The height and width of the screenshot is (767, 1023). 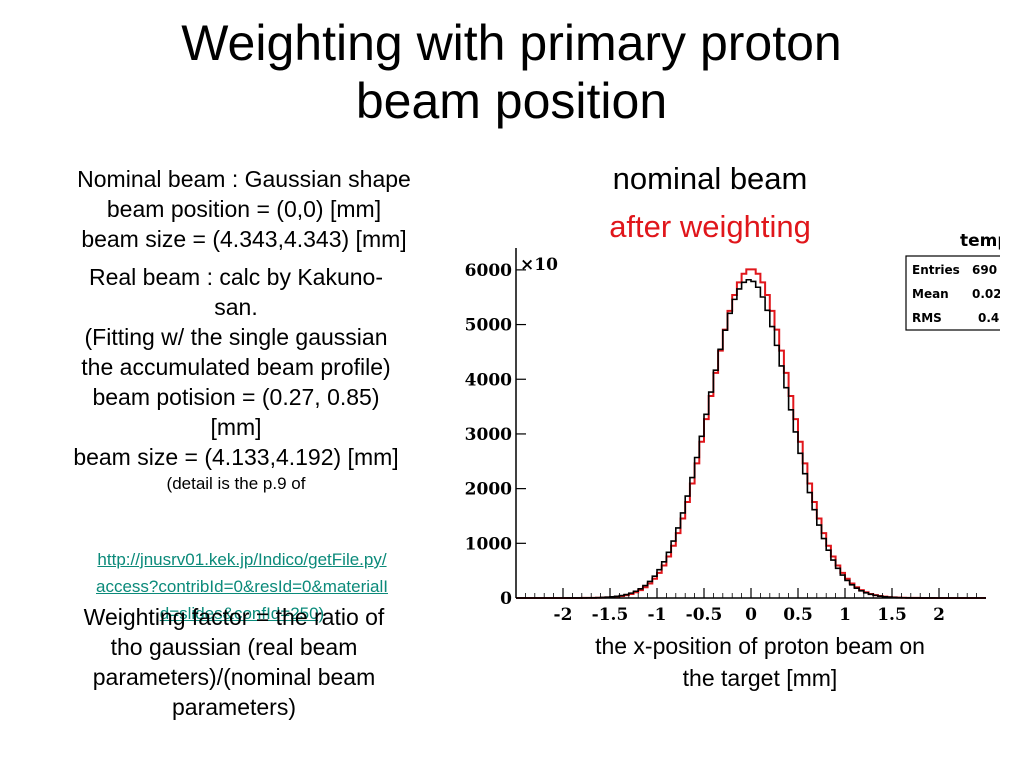 What do you see at coordinates (236, 483) in the screenshot?
I see `detail-note: (detail is the p.9 of` at bounding box center [236, 483].